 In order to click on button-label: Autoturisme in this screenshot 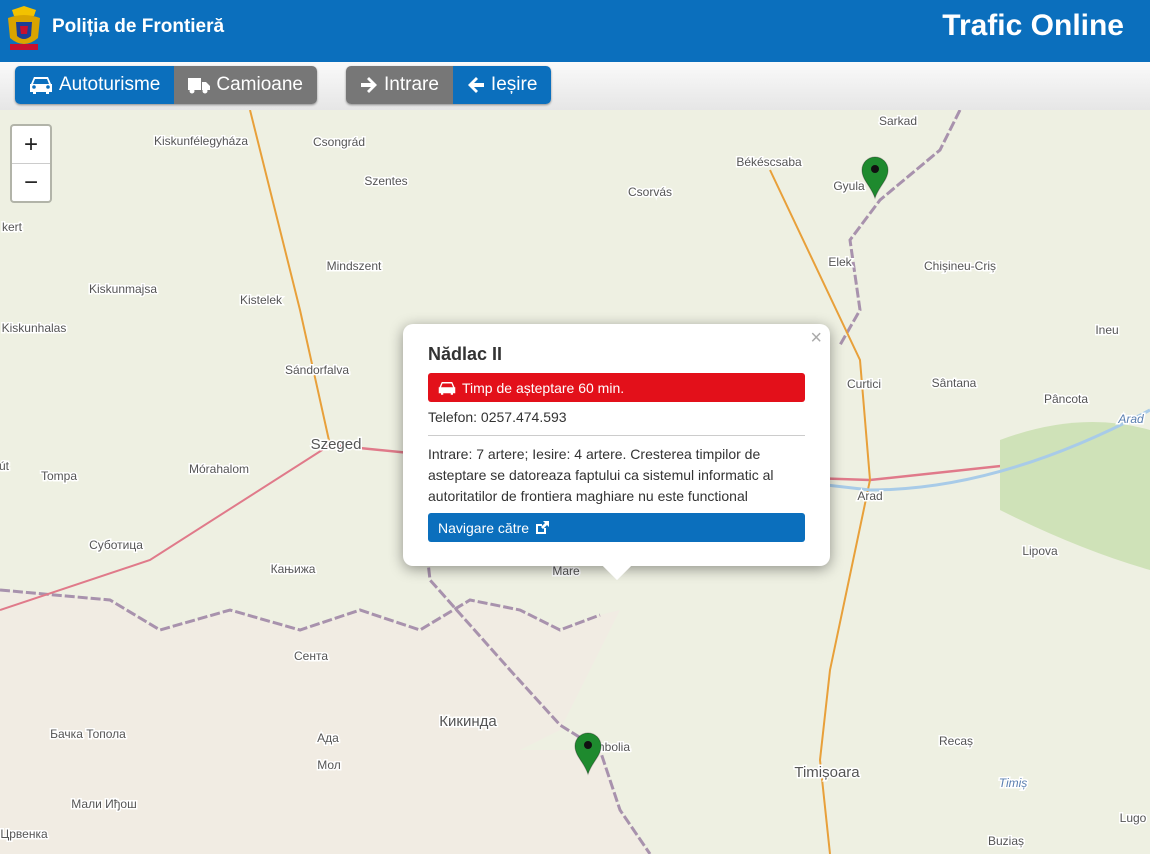, I will do `click(110, 84)`.